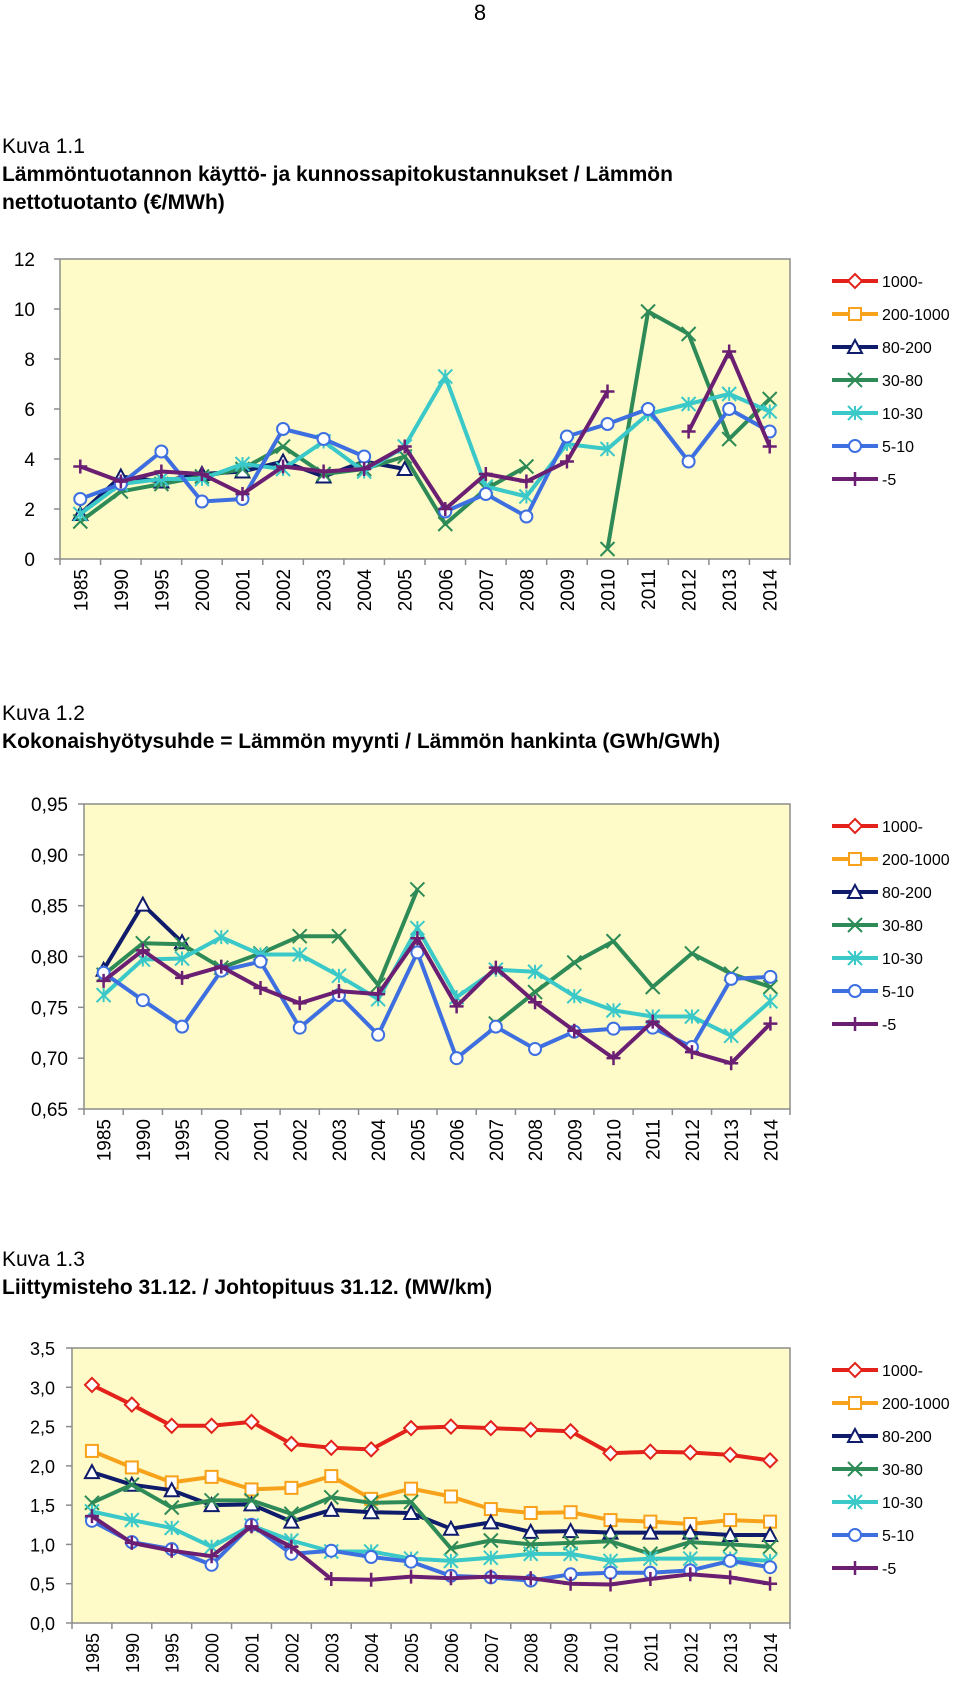 Image resolution: width=960 pixels, height=1693 pixels. What do you see at coordinates (378, 994) in the screenshot?
I see `point-5-2004` at bounding box center [378, 994].